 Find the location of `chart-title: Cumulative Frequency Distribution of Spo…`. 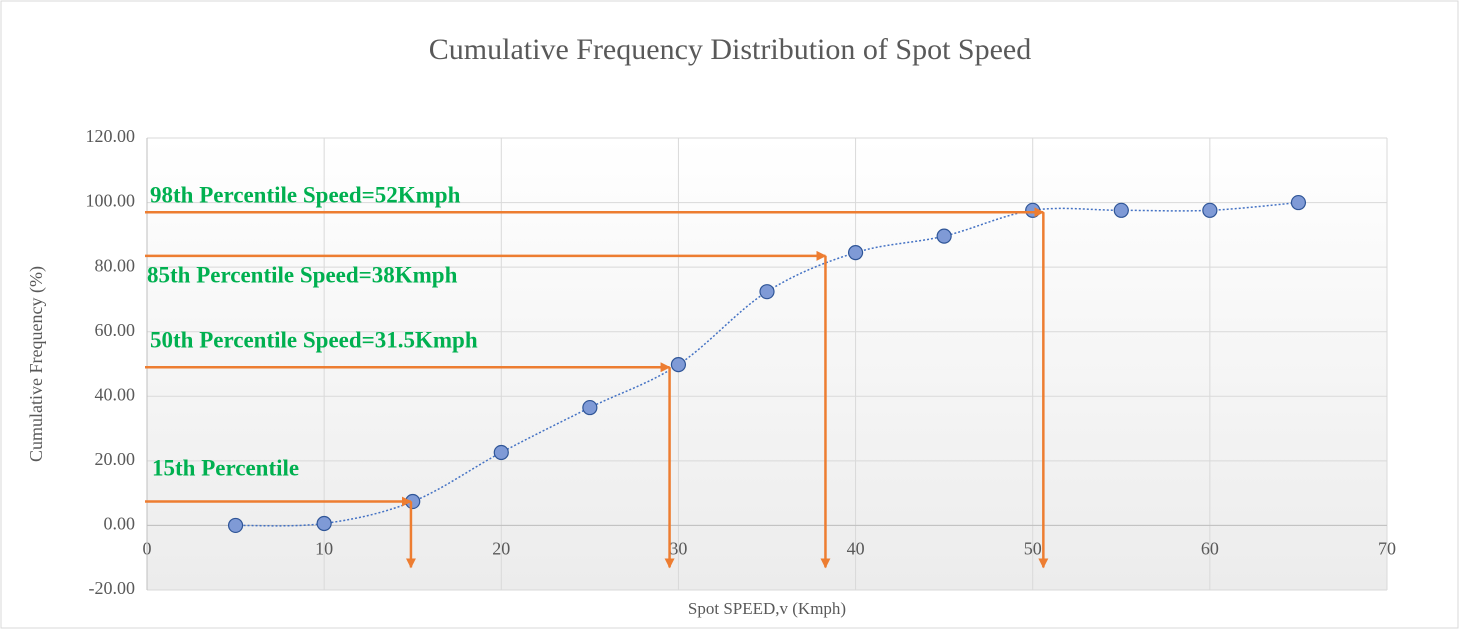

chart-title: Cumulative Frequency Distribution of Spo… is located at coordinates (730, 49).